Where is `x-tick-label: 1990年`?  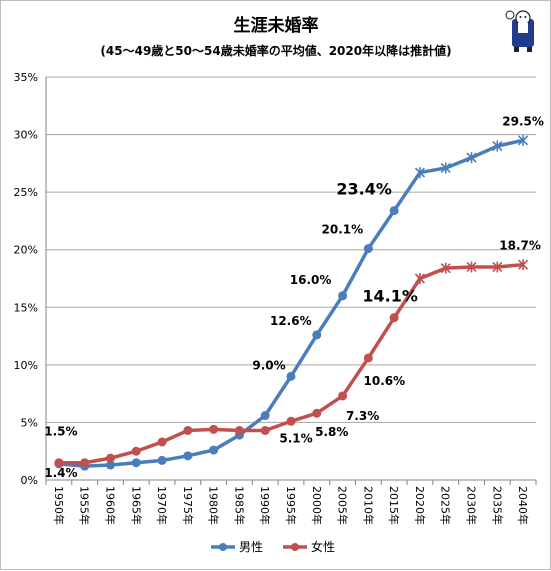 x-tick-label: 1990年 is located at coordinates (265, 505).